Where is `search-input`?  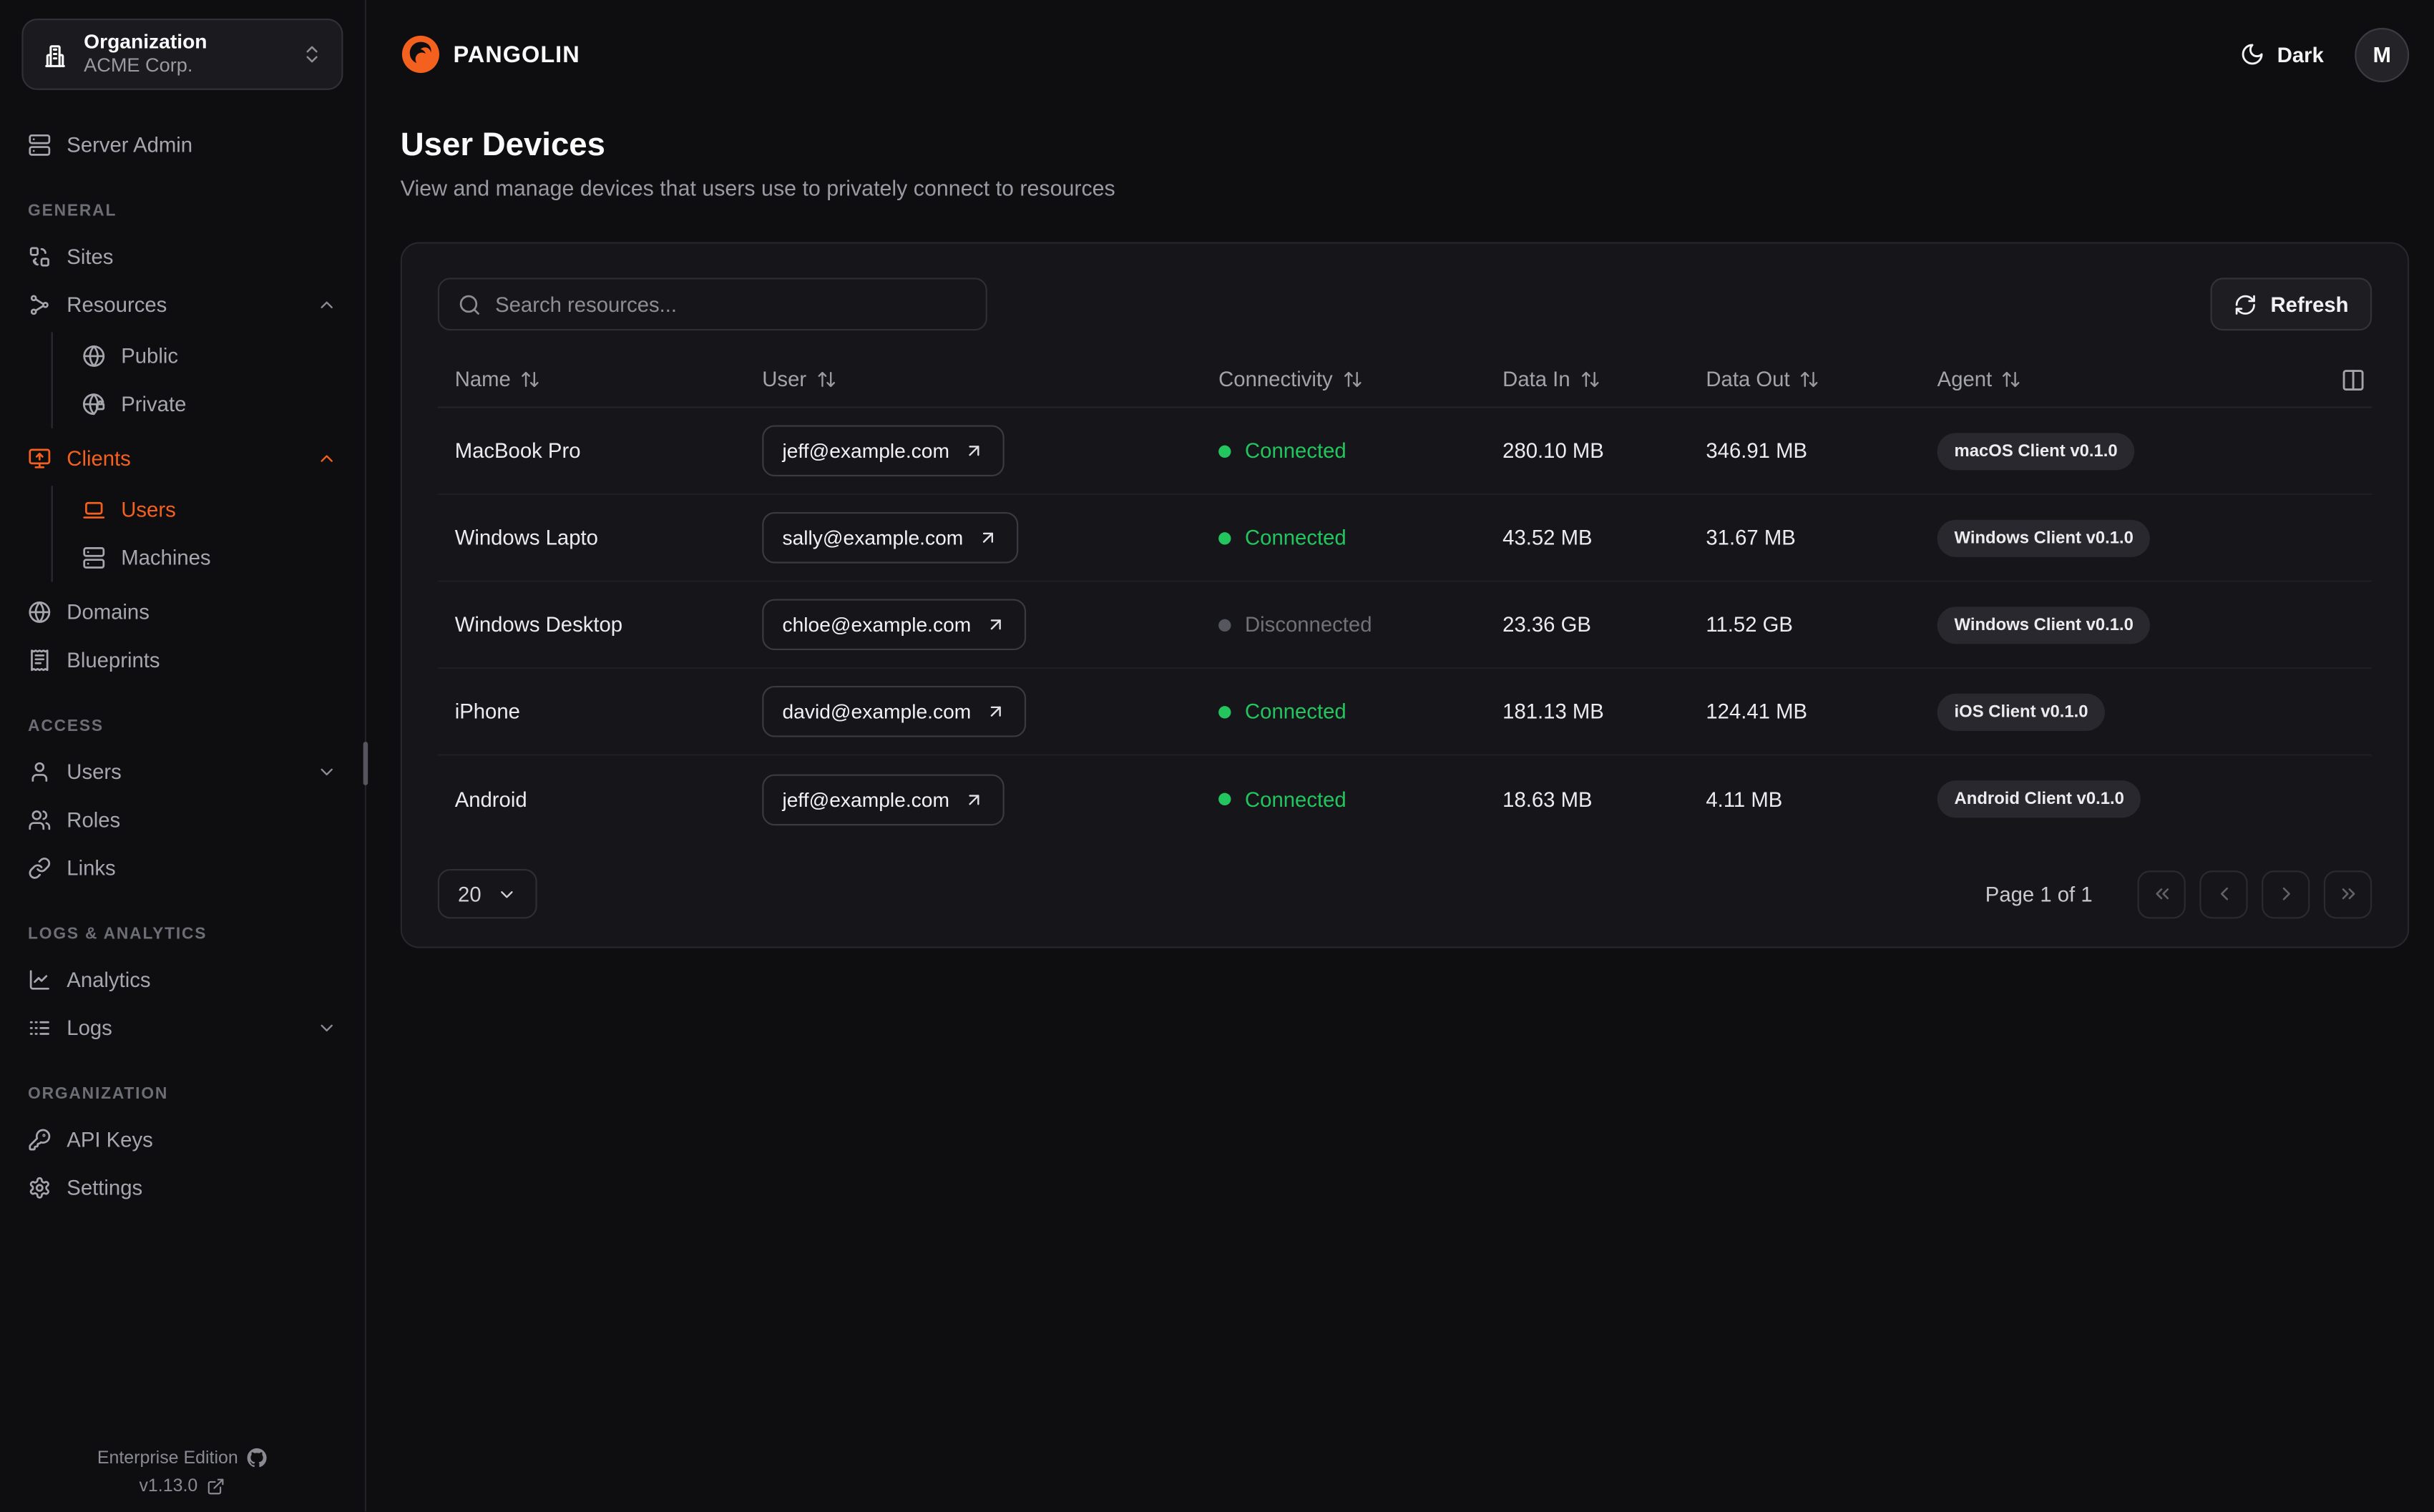 search-input is located at coordinates (731, 304).